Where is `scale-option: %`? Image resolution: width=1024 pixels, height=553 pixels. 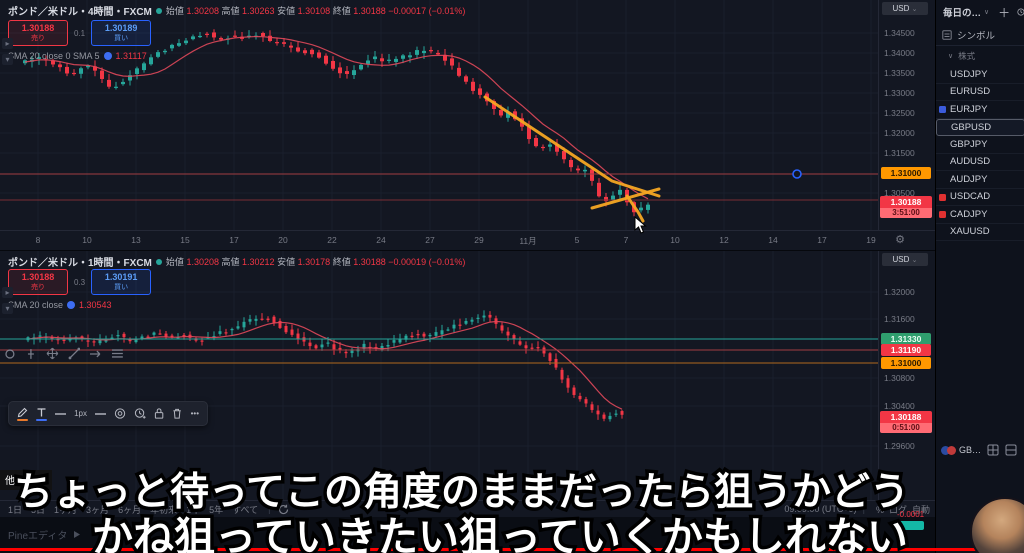 scale-option: % is located at coordinates (879, 509).